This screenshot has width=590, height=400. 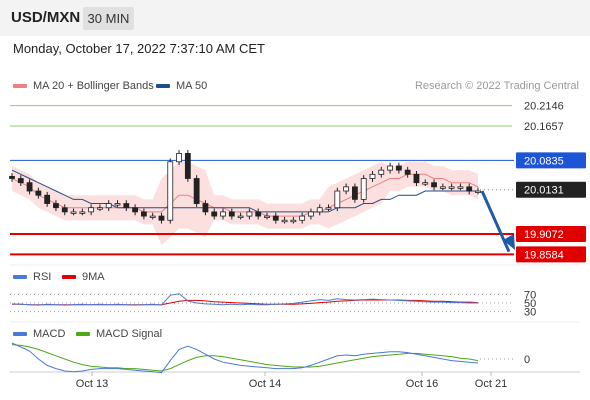 What do you see at coordinates (530, 295) in the screenshot?
I see `rsi-tick-label: 70` at bounding box center [530, 295].